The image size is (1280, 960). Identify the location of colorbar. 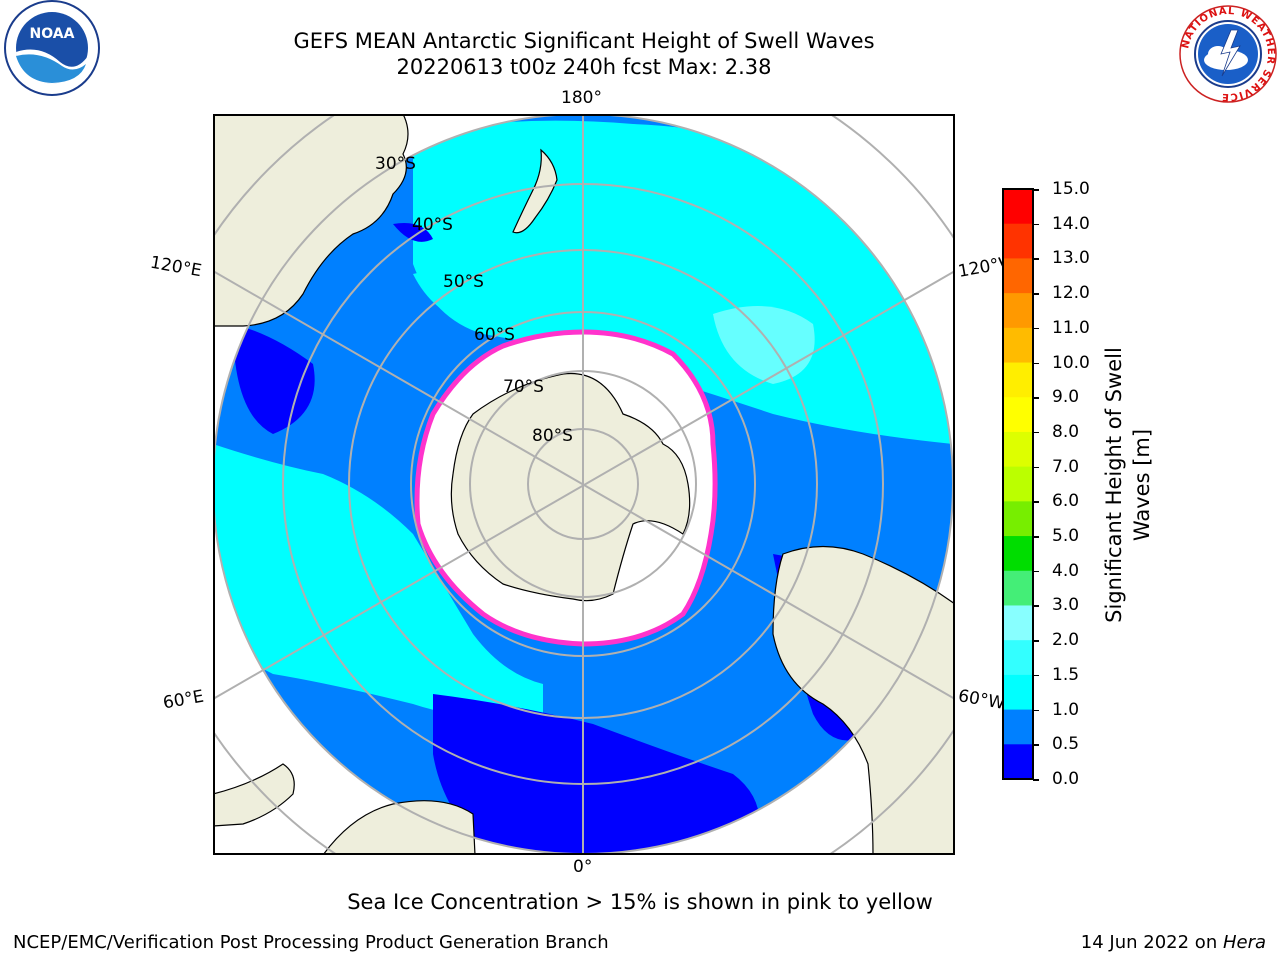
(1022, 484).